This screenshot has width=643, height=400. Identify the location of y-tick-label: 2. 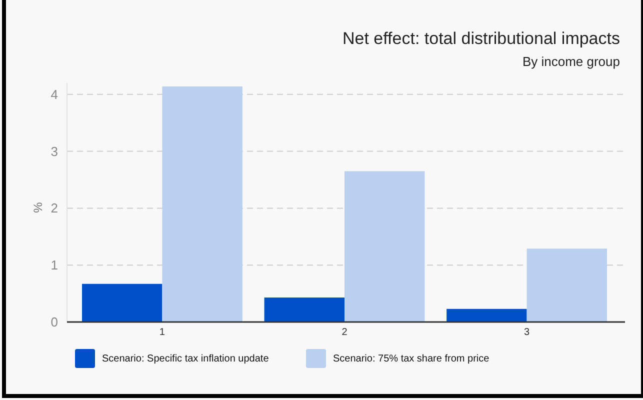
(54, 208).